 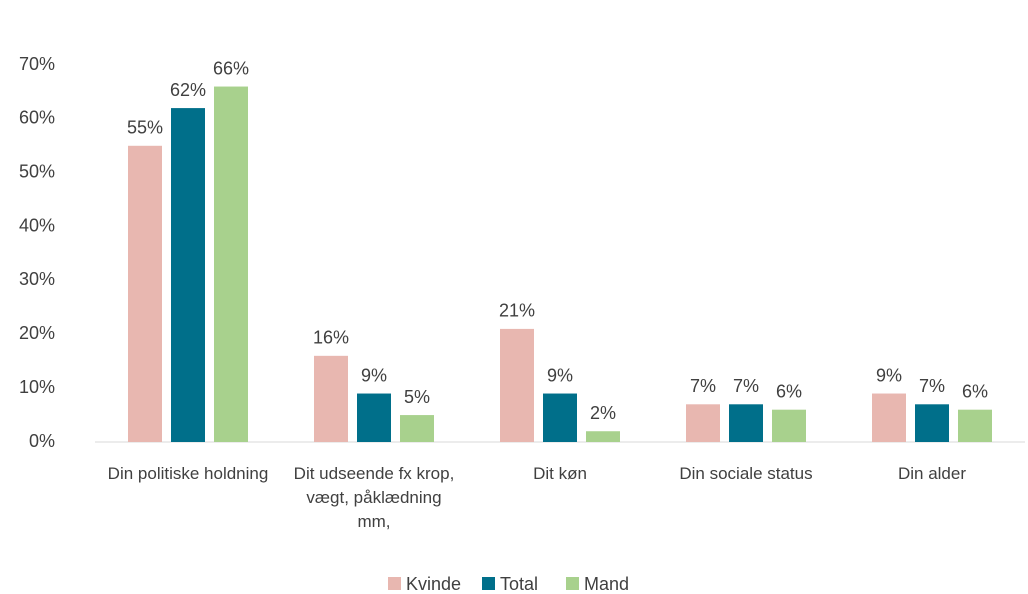 What do you see at coordinates (37, 64) in the screenshot?
I see `y-tick-label: 70%` at bounding box center [37, 64].